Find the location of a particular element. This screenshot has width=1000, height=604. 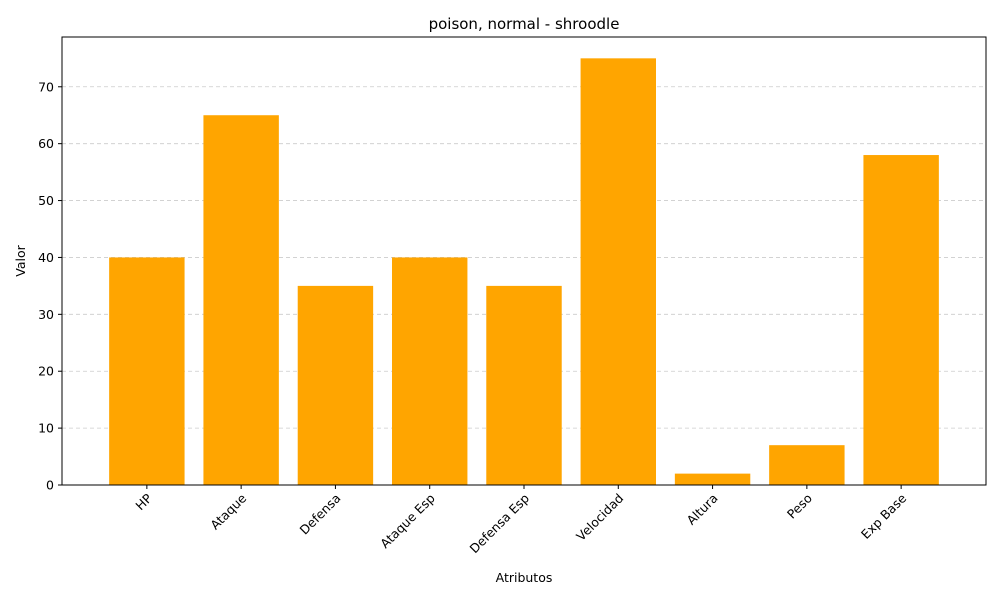

x-tick-label: Exp Base is located at coordinates (884, 516).